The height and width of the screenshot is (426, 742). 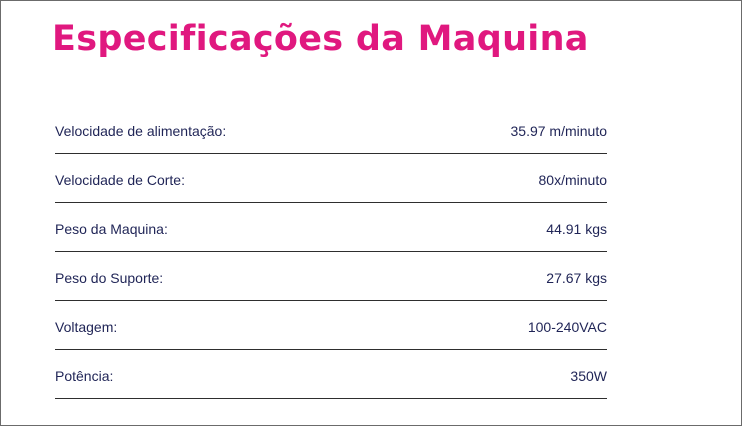 I want to click on spec-label: Voltagem:, so click(x=86, y=327).